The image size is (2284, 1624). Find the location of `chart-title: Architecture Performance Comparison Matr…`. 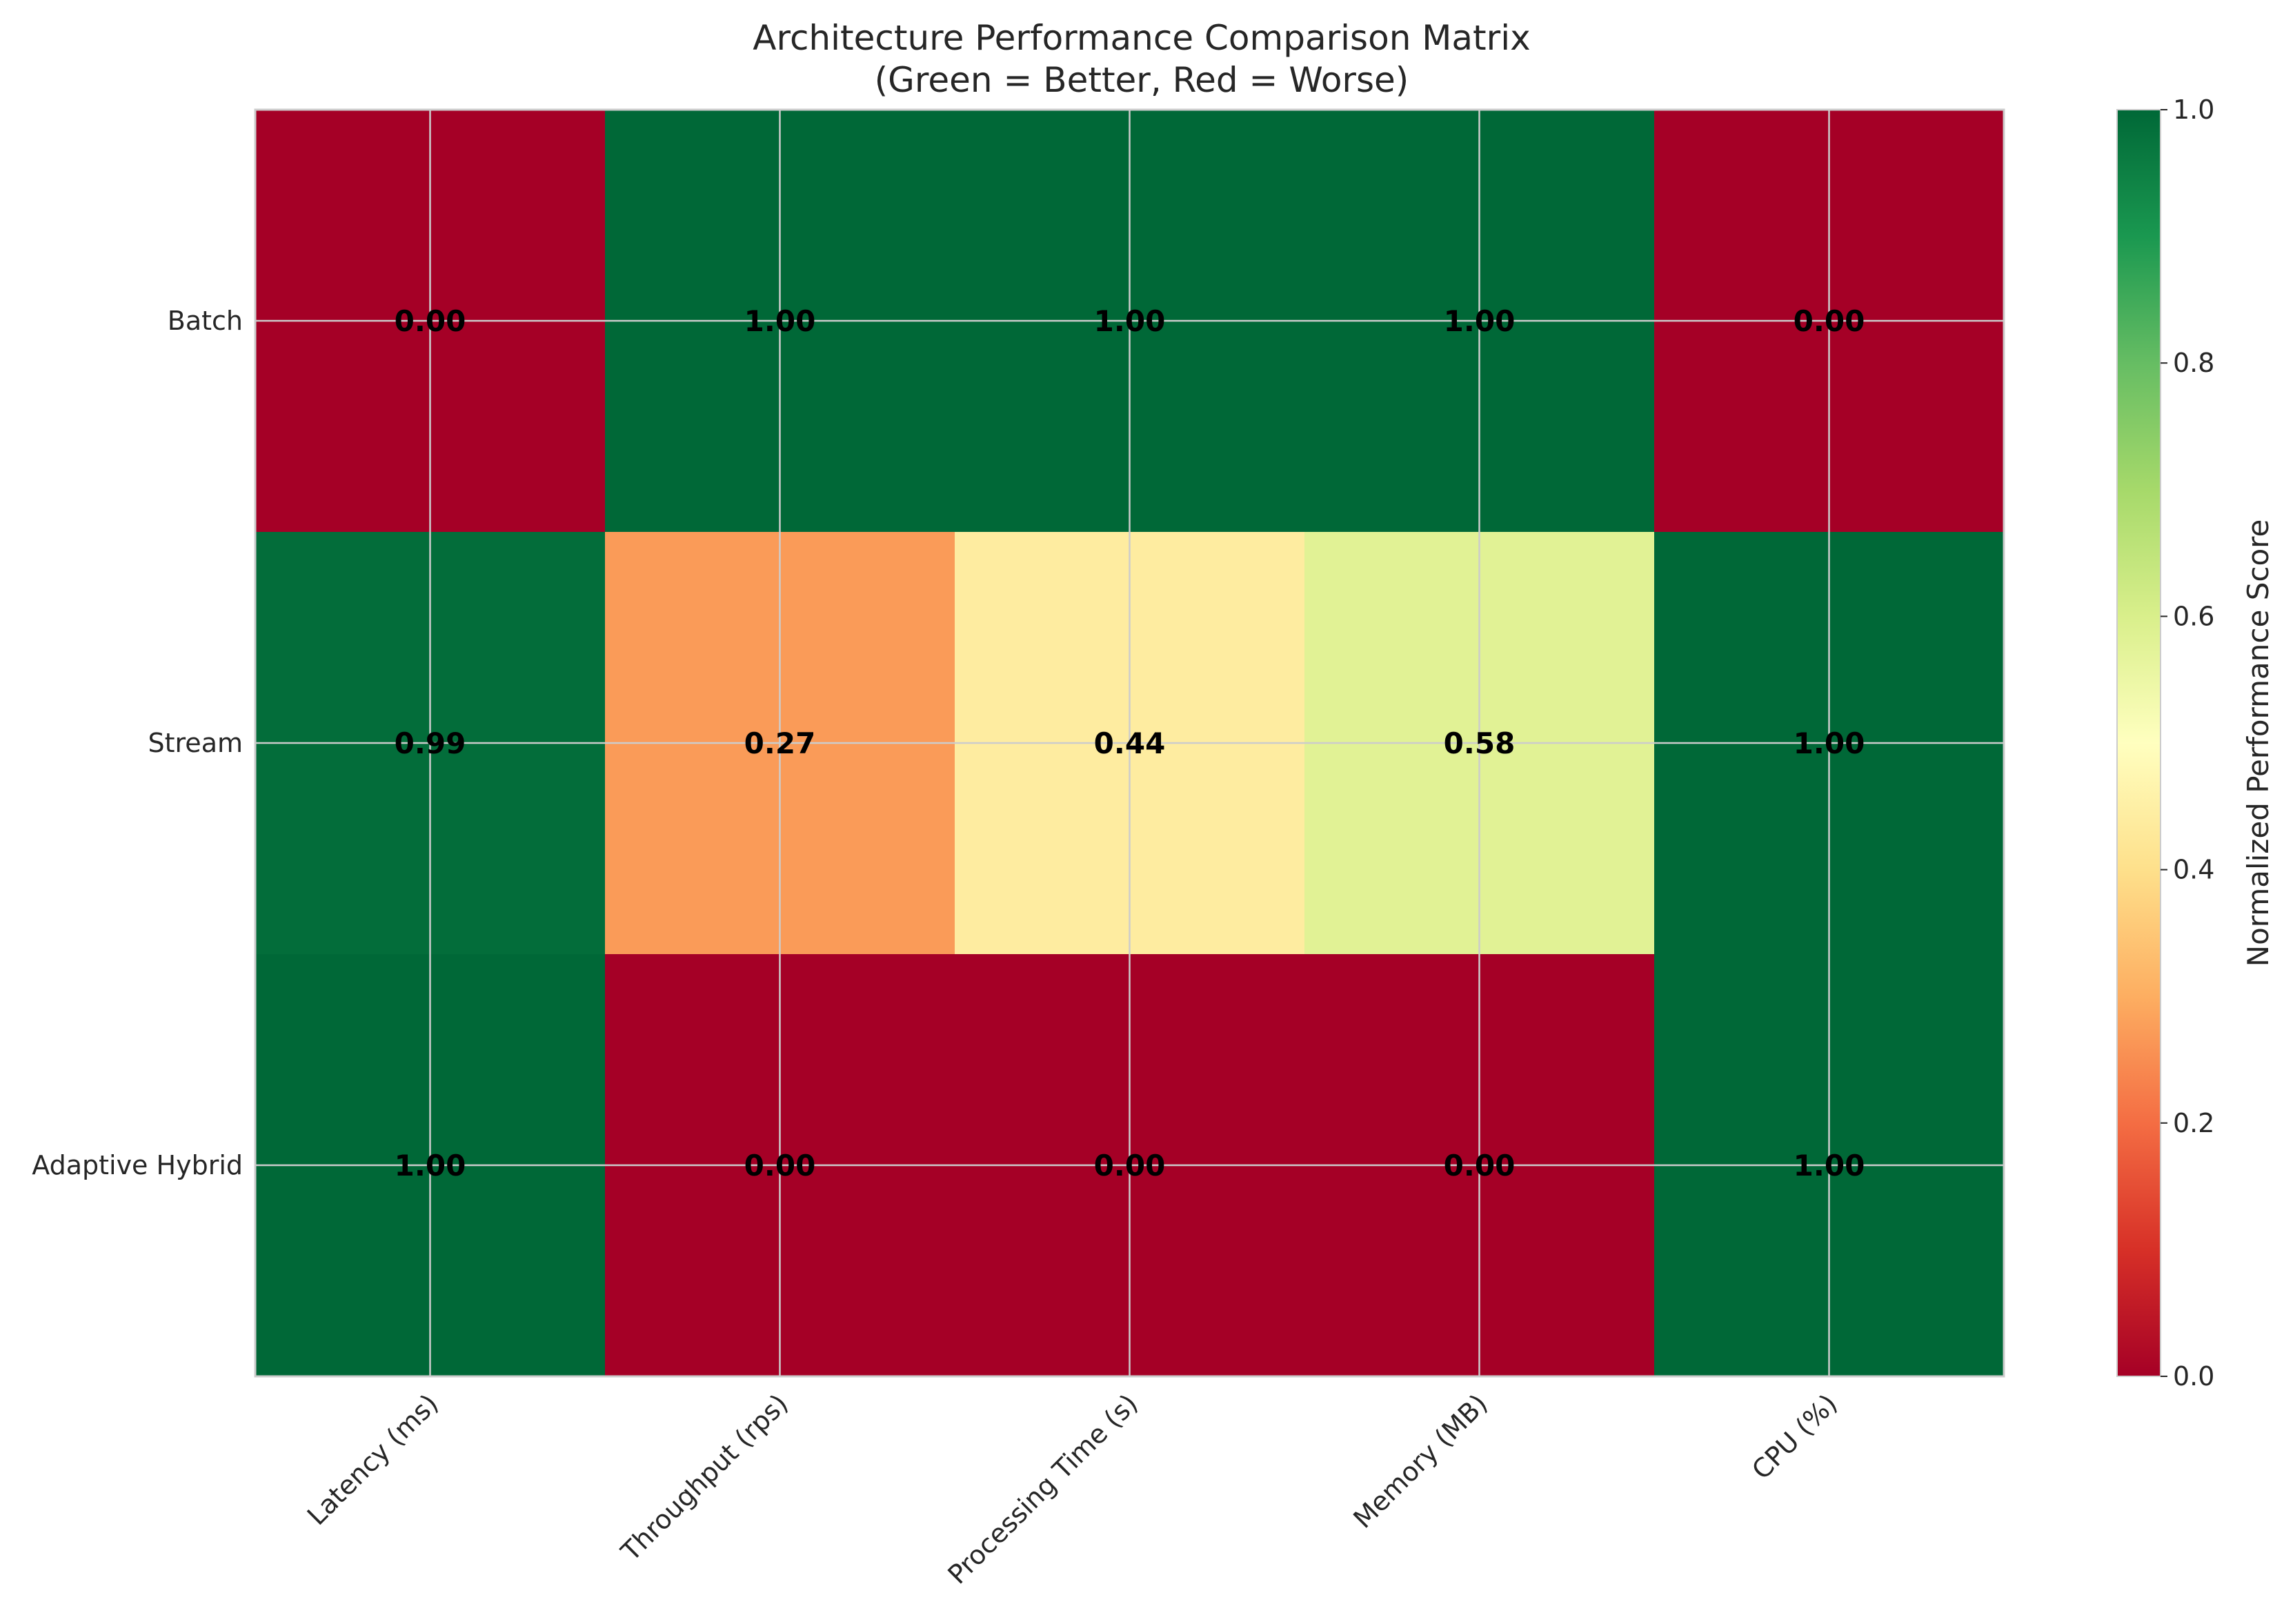

chart-title: Architecture Performance Comparison Matr… is located at coordinates (1141, 38).